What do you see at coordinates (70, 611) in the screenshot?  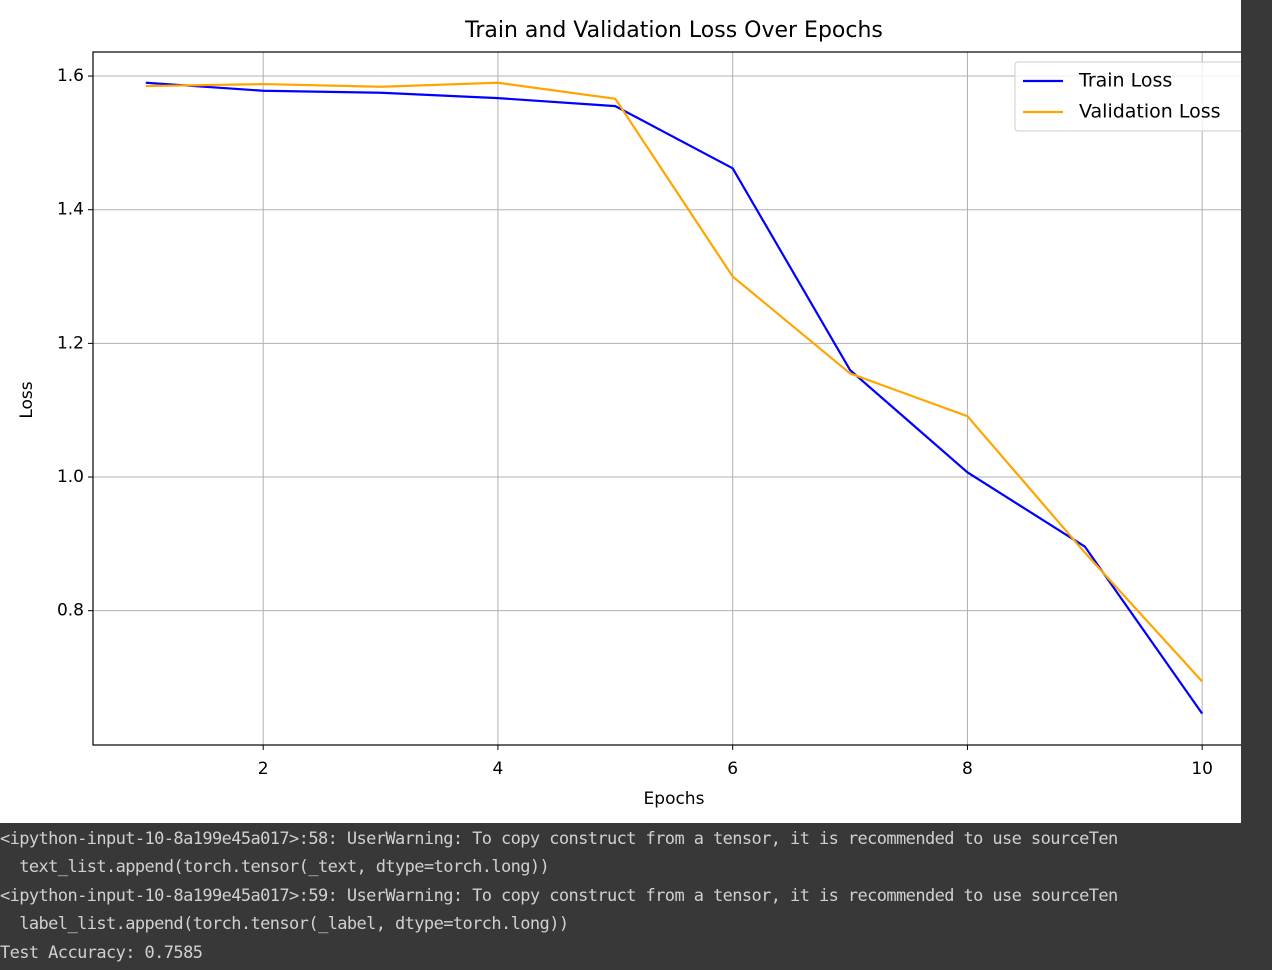 I see `y-tick-label: 0.8` at bounding box center [70, 611].